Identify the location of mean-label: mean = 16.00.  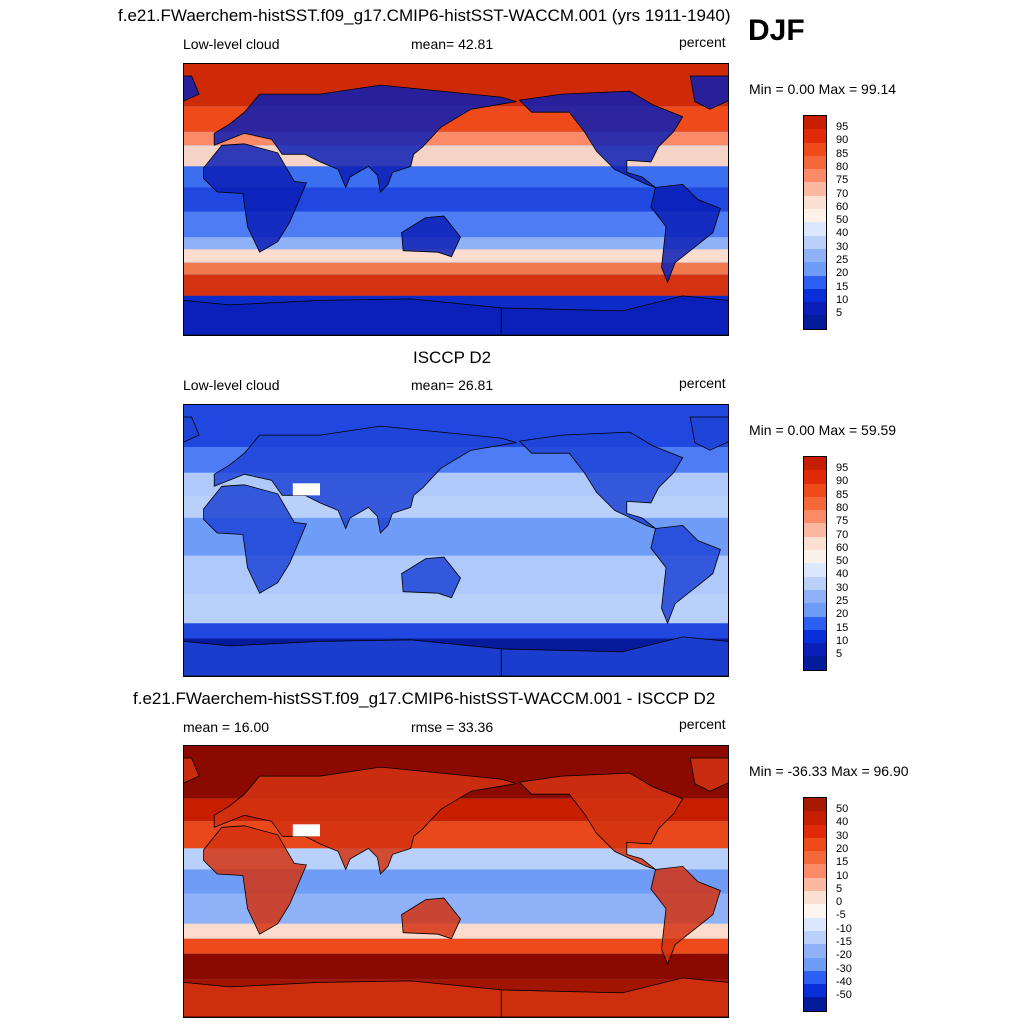
(226, 727).